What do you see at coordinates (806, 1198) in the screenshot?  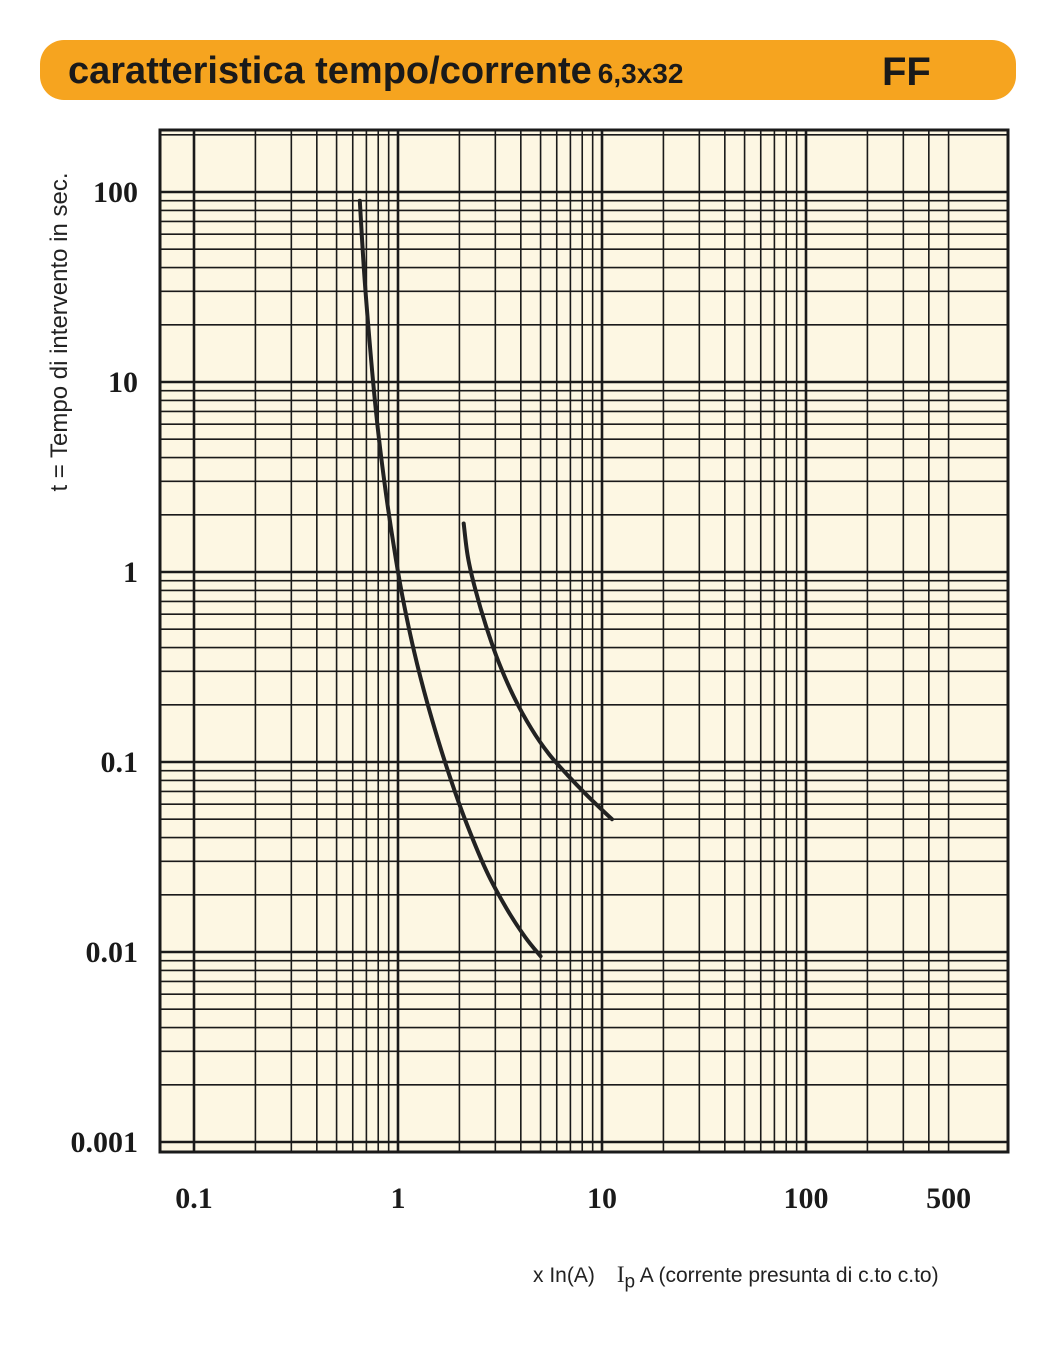 I see `x-tick-label: 100` at bounding box center [806, 1198].